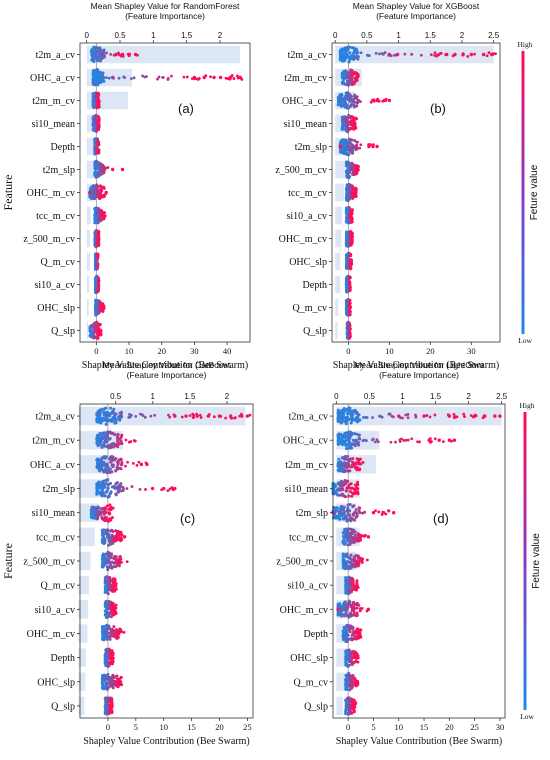 Image resolution: width=550 pixels, height=760 pixels. Describe the element at coordinates (308, 262) in the screenshot. I see `feature-label: OHC_slp` at that location.